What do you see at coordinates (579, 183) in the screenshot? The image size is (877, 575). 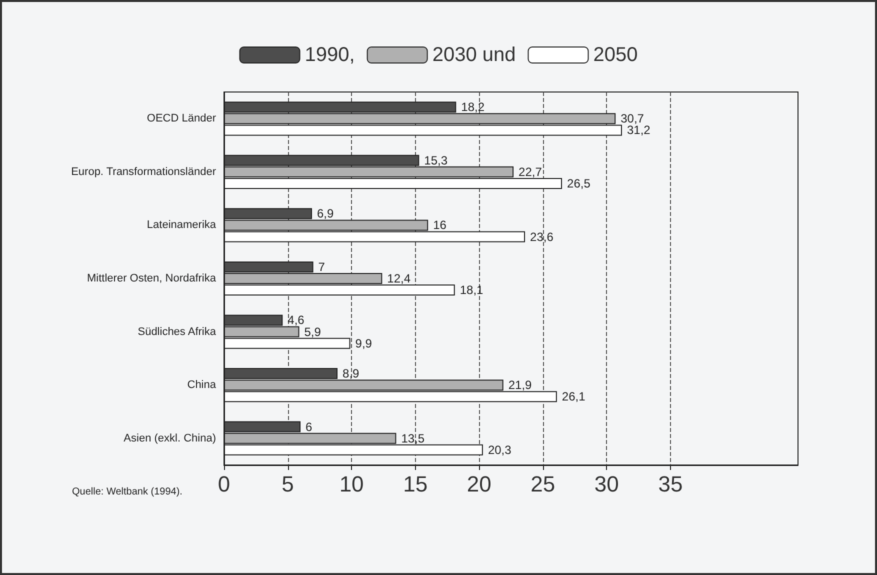 I see `data-label: 26,5` at bounding box center [579, 183].